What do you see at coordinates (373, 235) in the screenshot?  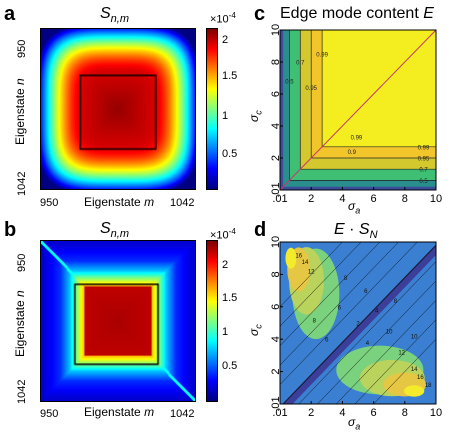 I see `panel-d-title-sub: N` at bounding box center [373, 235].